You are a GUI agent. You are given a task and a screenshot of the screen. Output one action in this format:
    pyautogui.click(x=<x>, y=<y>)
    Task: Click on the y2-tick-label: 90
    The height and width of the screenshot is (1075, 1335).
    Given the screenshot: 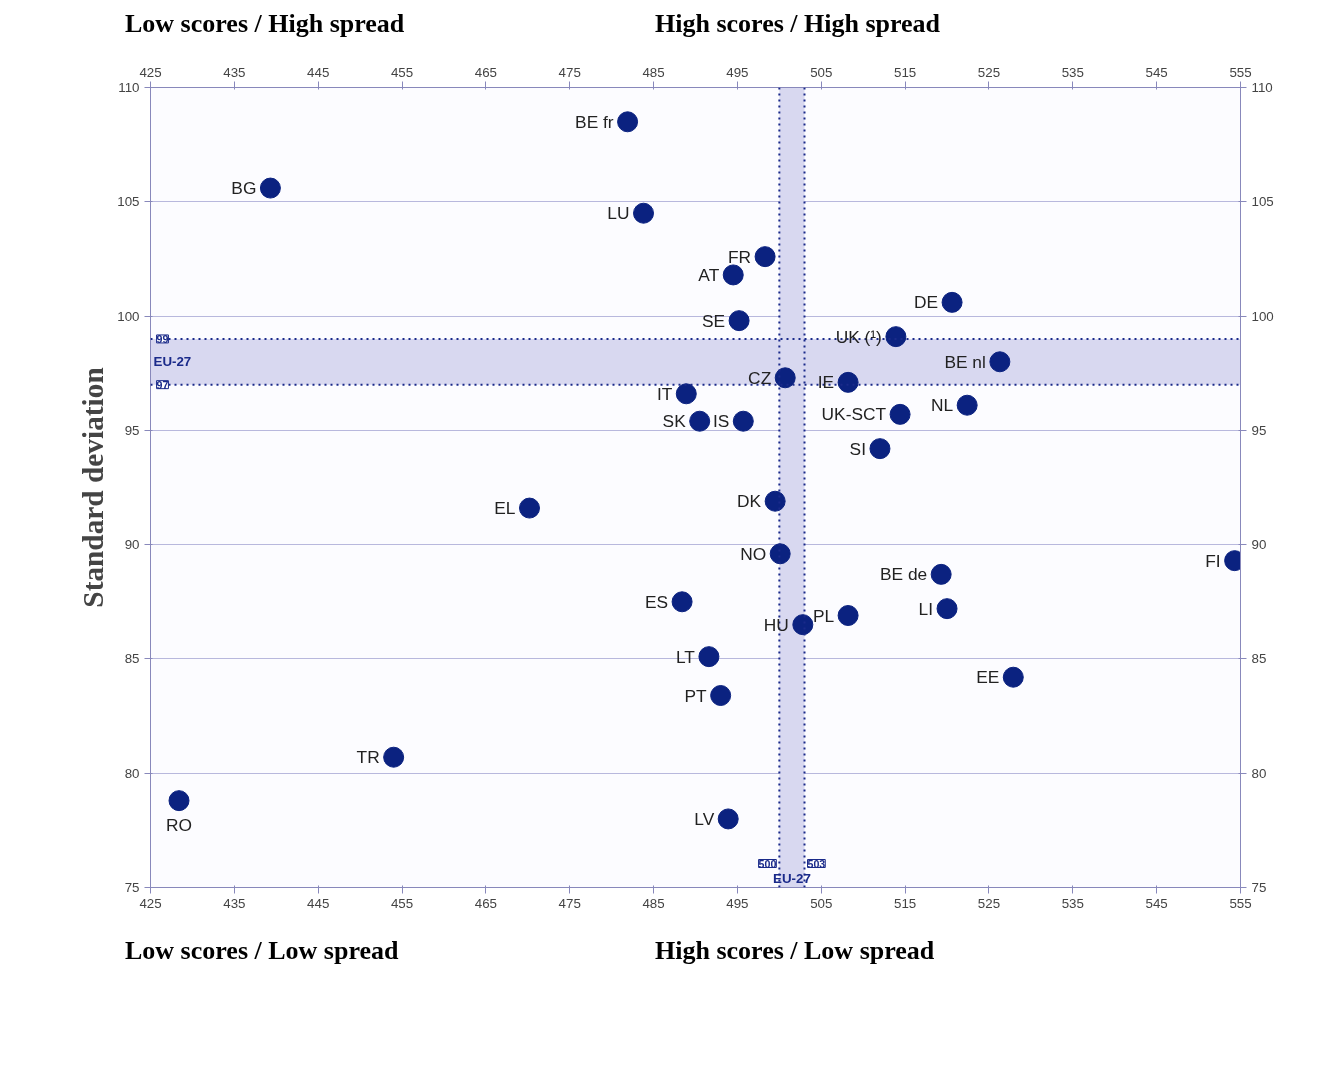 What is the action you would take?
    pyautogui.click(x=1259, y=545)
    